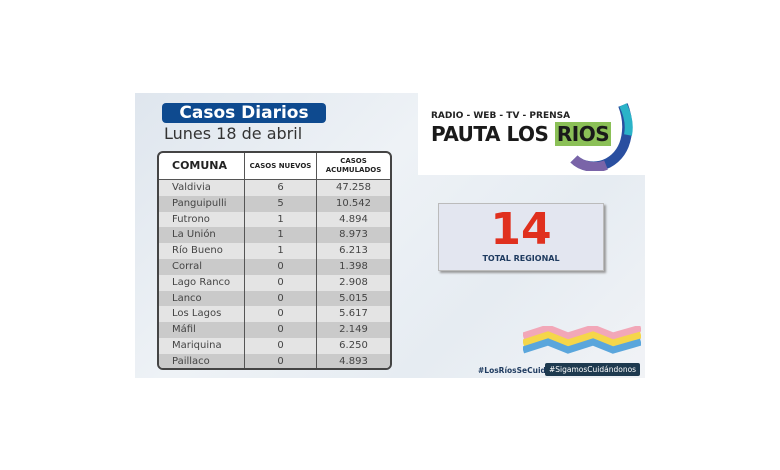  Describe the element at coordinates (202, 251) in the screenshot. I see `comuna-cell: Río Bueno` at that location.